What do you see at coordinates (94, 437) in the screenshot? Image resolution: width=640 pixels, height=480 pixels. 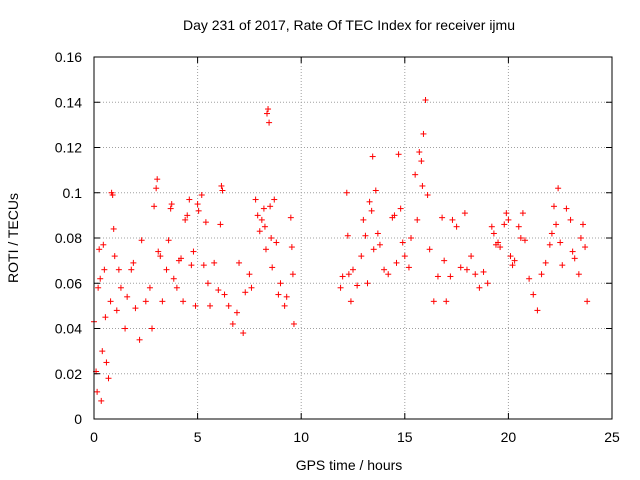 I see `x-tick-label: 0` at bounding box center [94, 437].